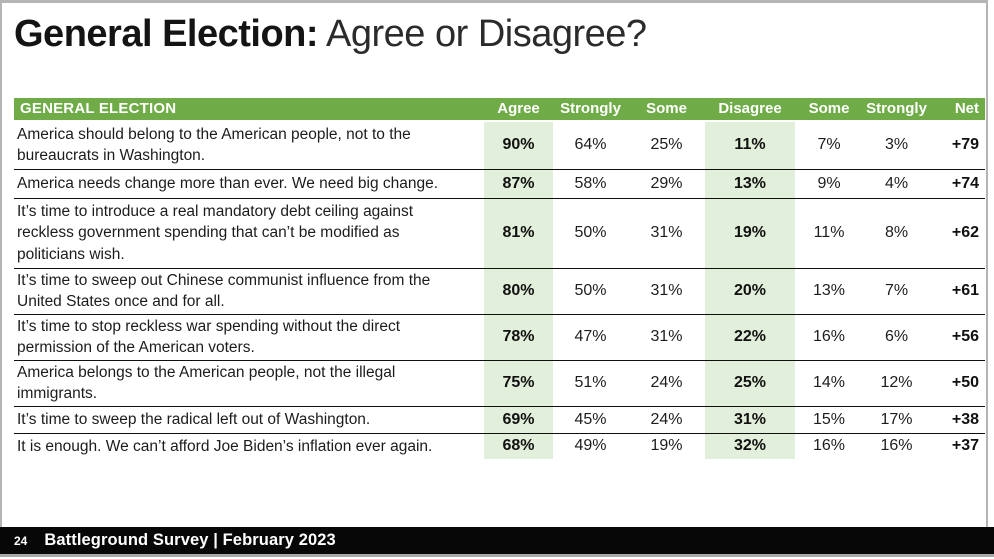 Image resolution: width=994 pixels, height=559 pixels. What do you see at coordinates (829, 382) in the screenshot?
I see `cell-disagree-some: 14%` at bounding box center [829, 382].